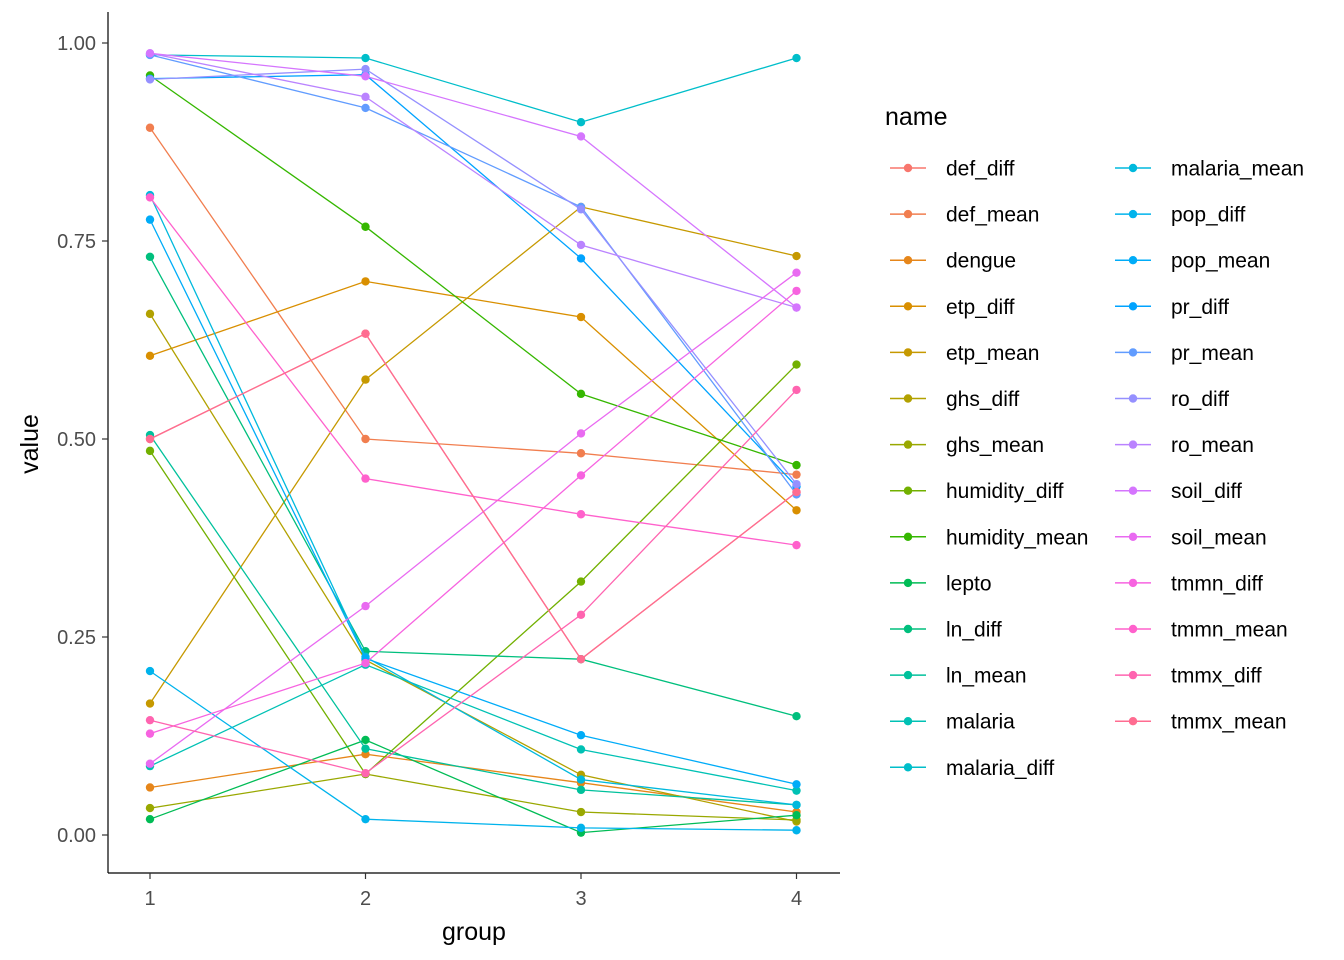 The image size is (1344, 960). What do you see at coordinates (796, 899) in the screenshot?
I see `x-tick-label: 4` at bounding box center [796, 899].